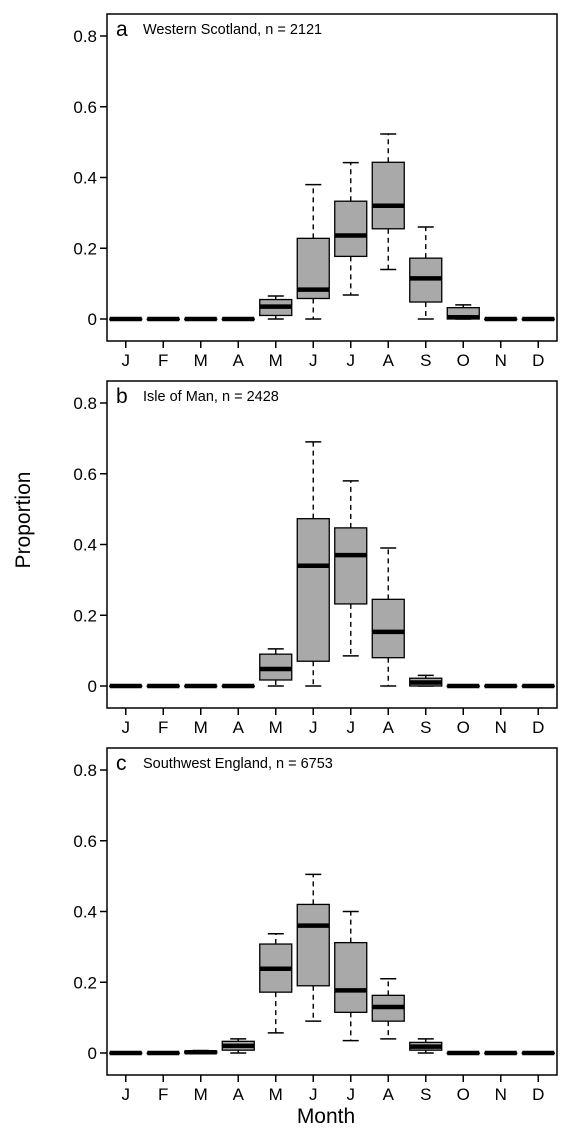 This screenshot has width=568, height=1133. I want to click on panel-letter: a, so click(122, 29).